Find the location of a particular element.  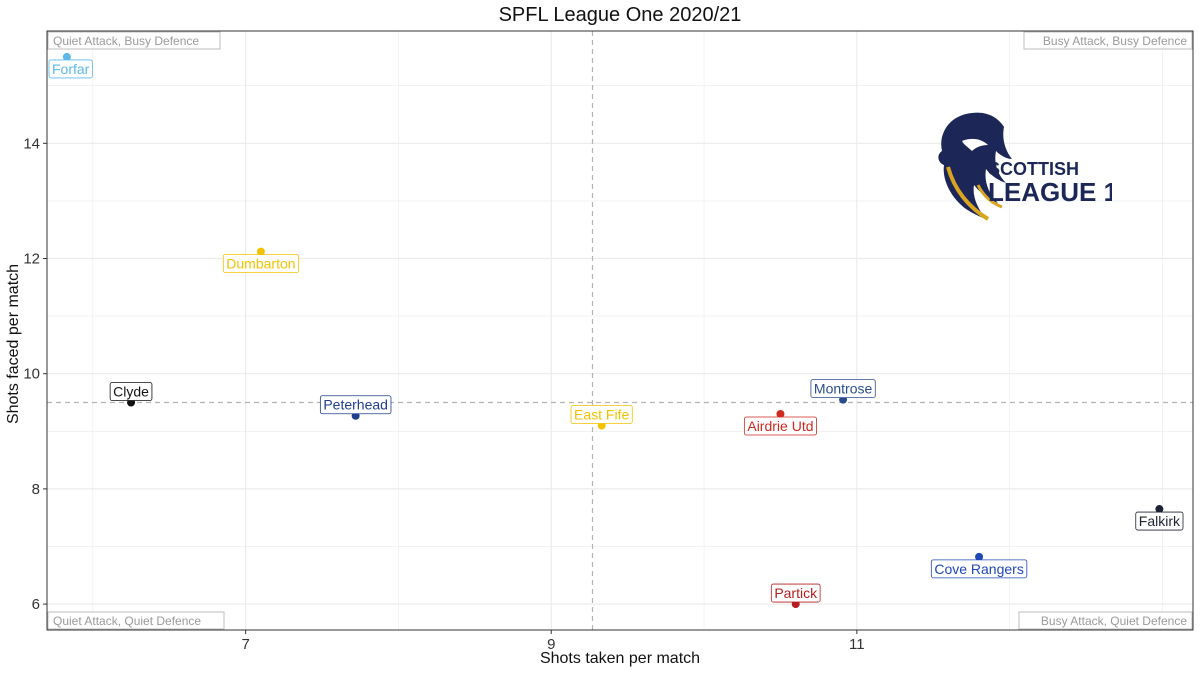

scottish-league-1-logo: SCOTTISH LEAGUE 1 is located at coordinates (1025, 166).